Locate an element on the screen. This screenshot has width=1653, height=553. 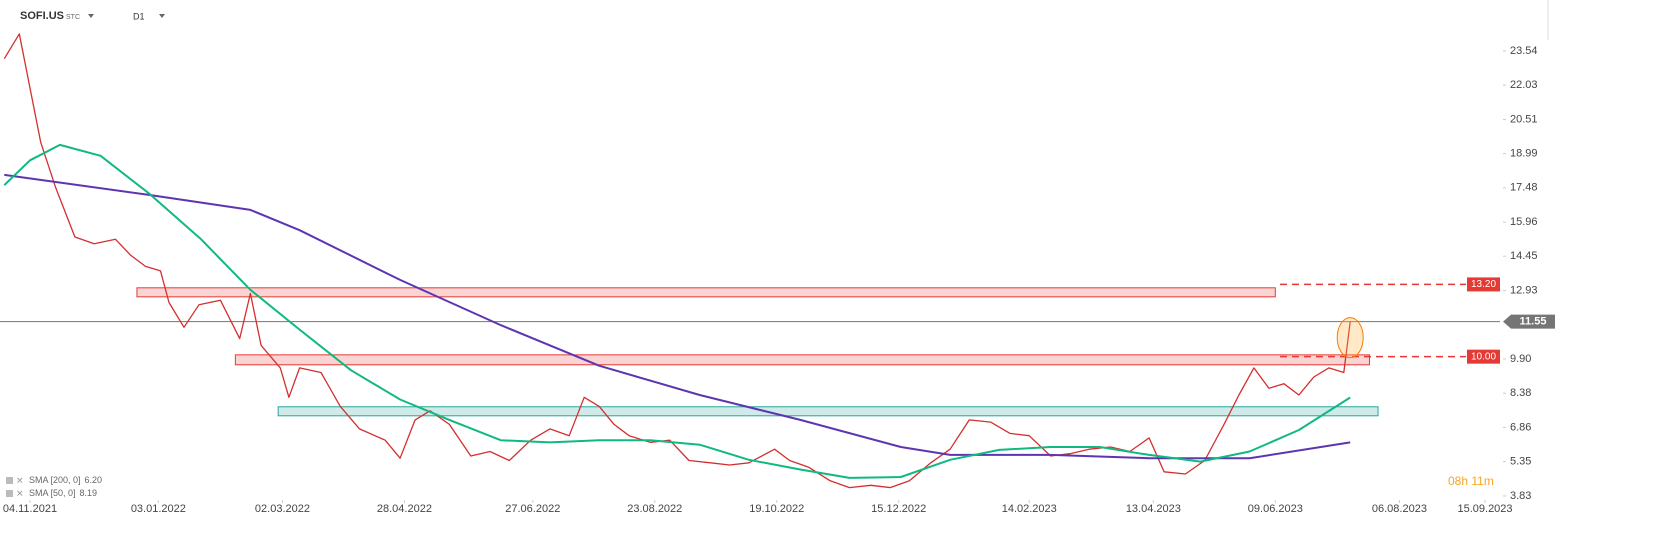
countdown: 08h 11m is located at coordinates (1471, 481).